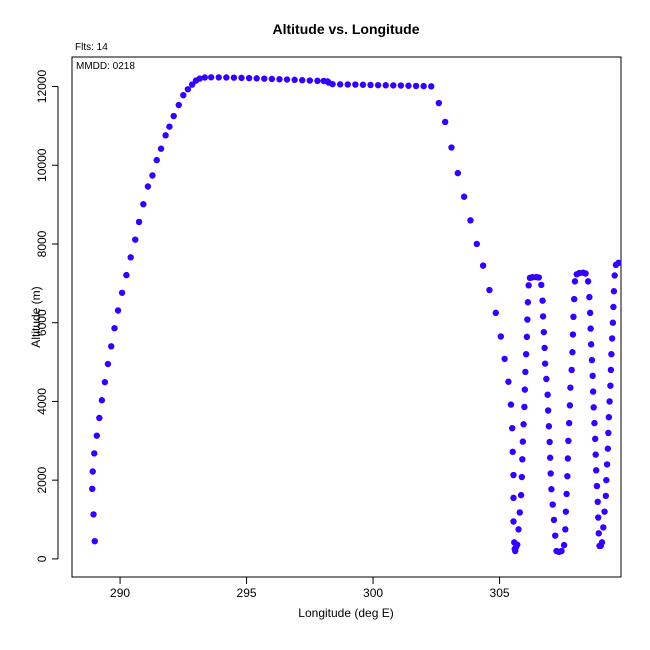  I want to click on y-tick-label: 2000, so click(42, 479).